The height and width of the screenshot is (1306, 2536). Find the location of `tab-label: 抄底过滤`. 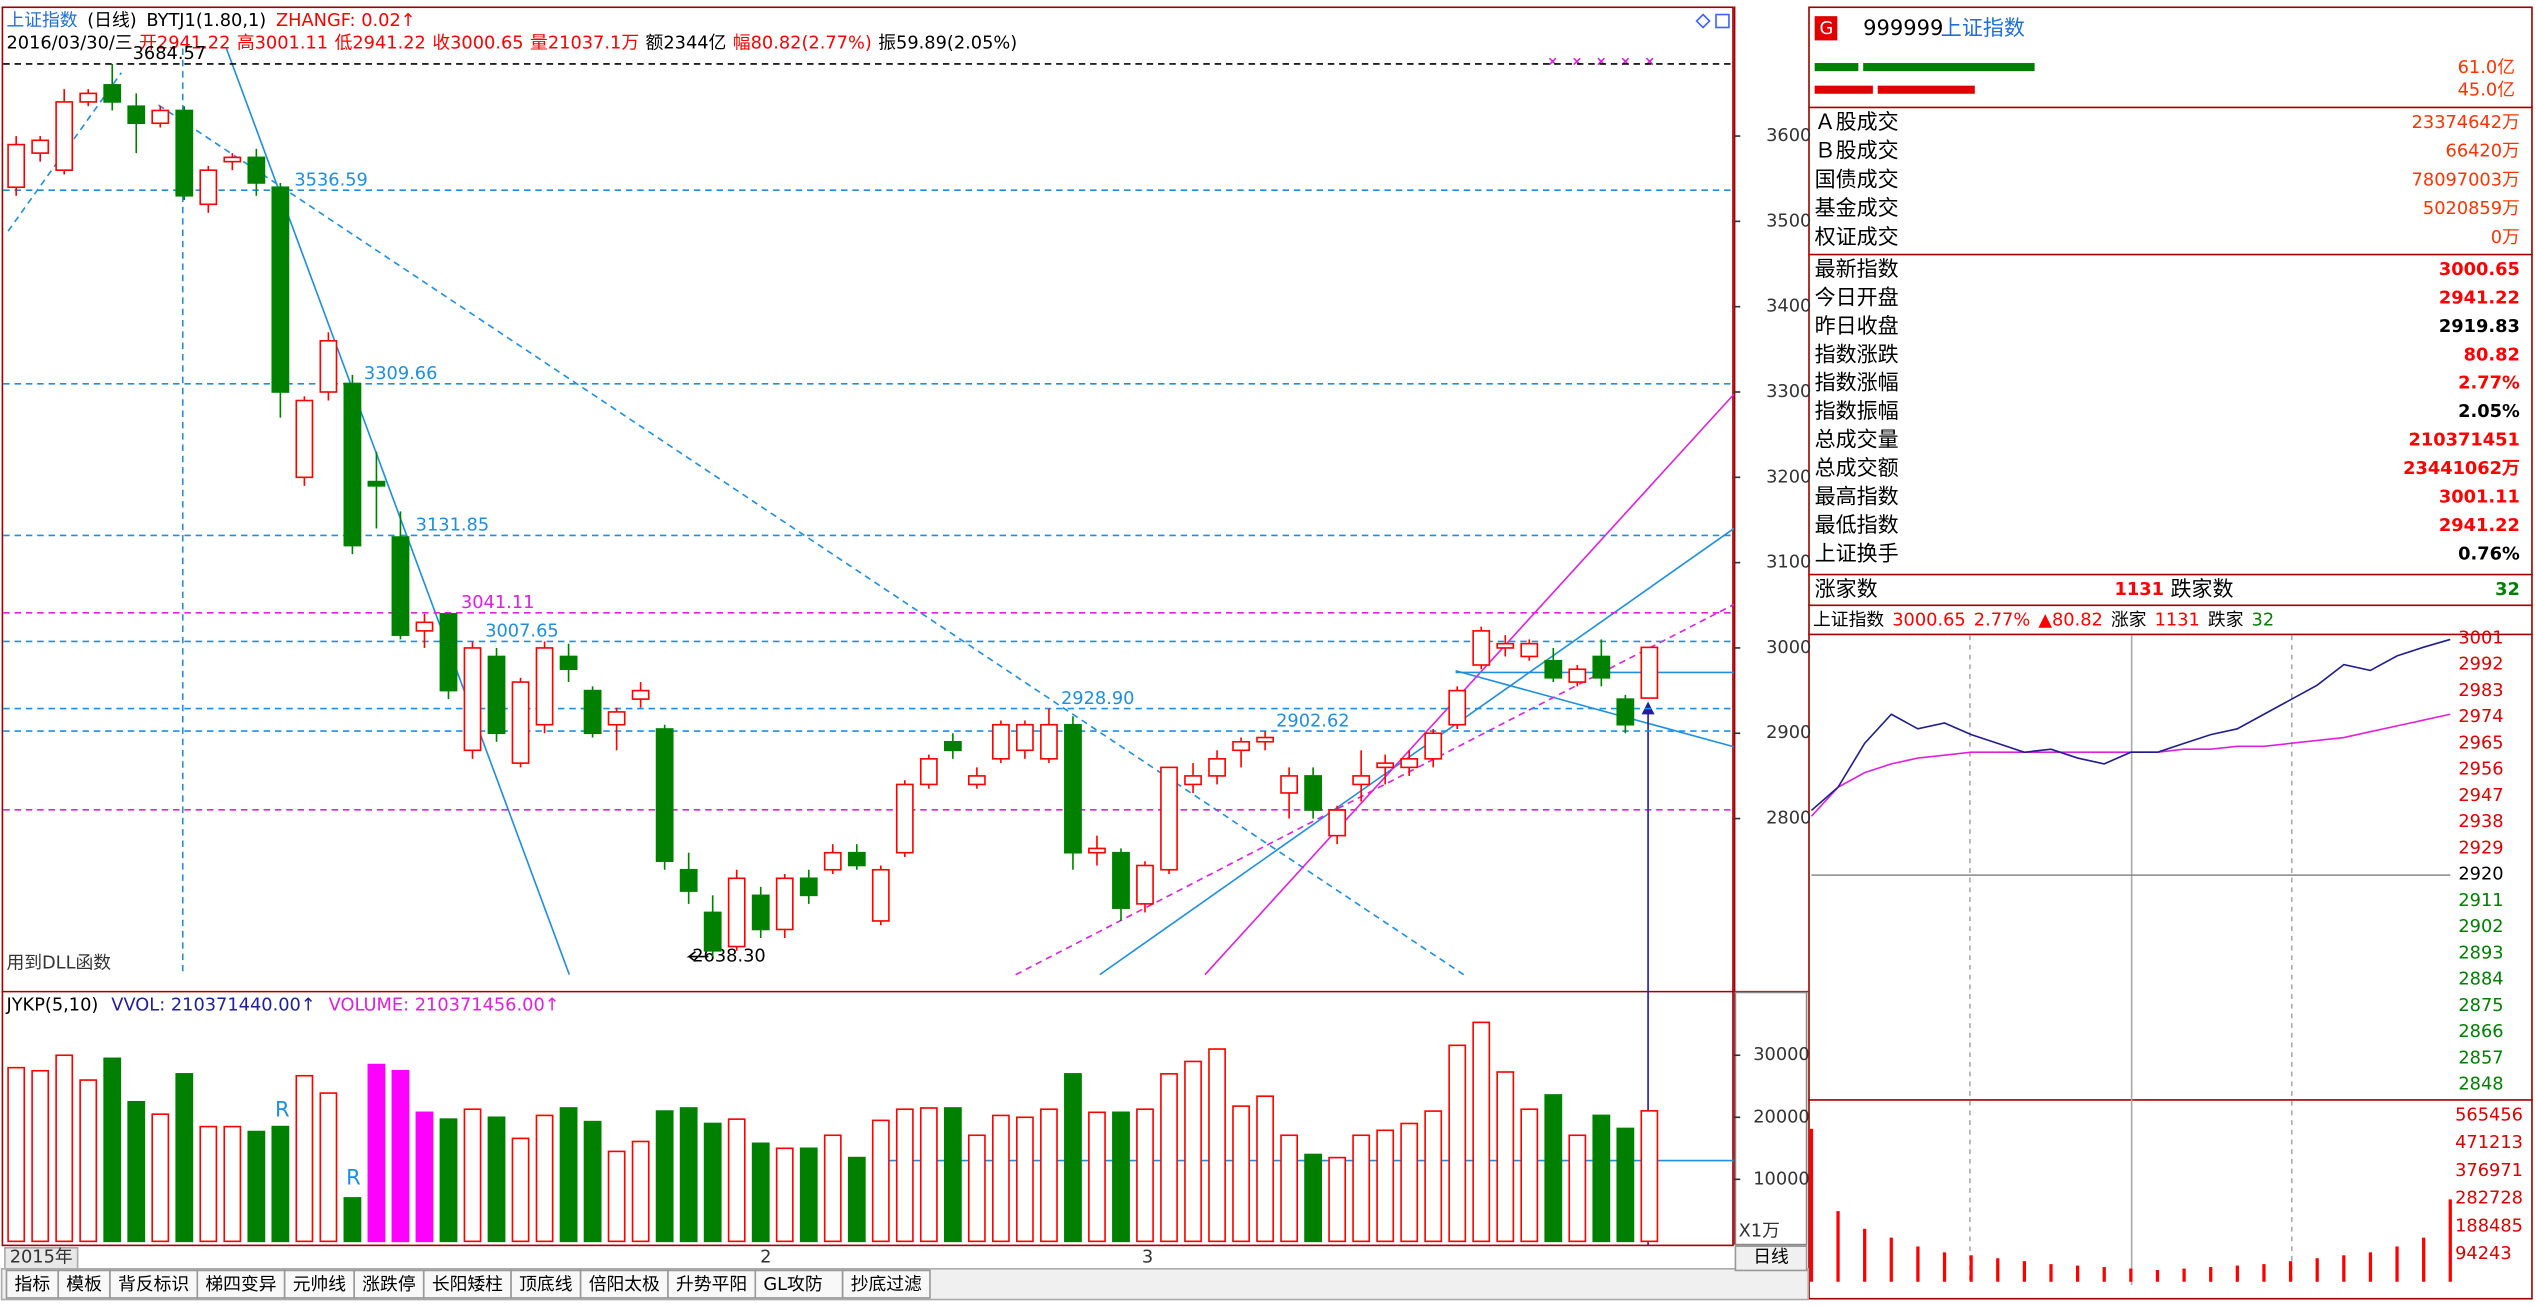

tab-label: 抄底过滤 is located at coordinates (886, 1284).